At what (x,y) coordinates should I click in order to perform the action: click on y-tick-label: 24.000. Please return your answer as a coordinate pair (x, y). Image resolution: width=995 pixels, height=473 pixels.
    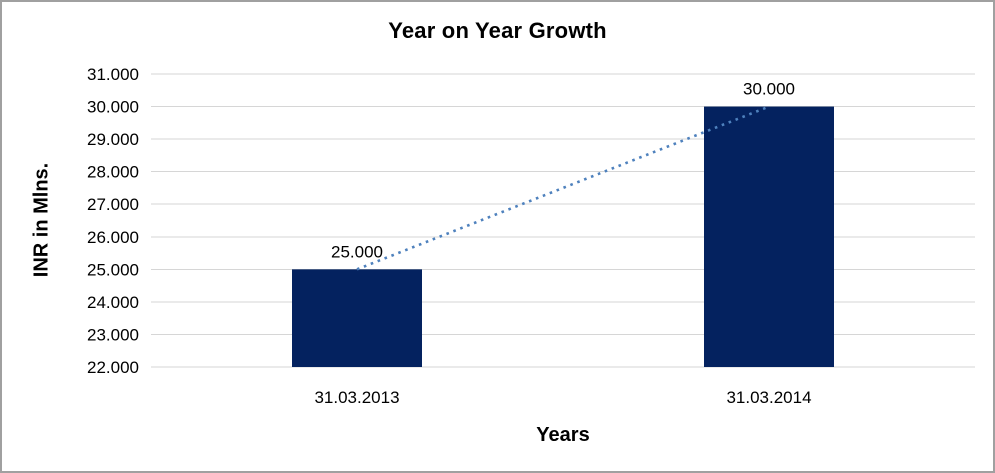
    Looking at the image, I should click on (113, 302).